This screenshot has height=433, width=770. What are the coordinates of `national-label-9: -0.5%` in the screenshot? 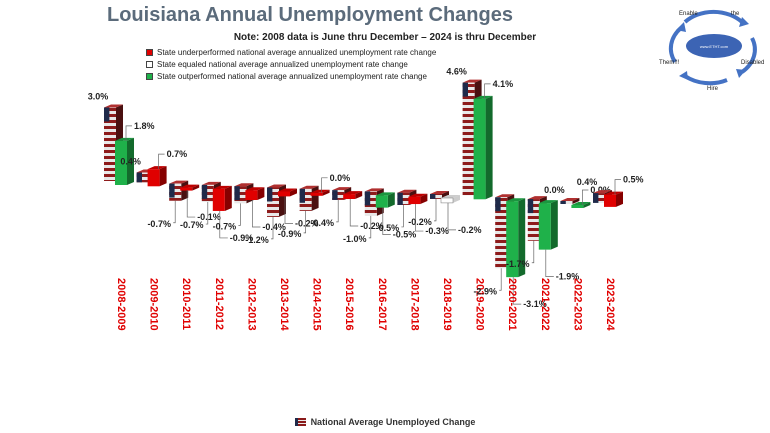 It's located at (388, 228).